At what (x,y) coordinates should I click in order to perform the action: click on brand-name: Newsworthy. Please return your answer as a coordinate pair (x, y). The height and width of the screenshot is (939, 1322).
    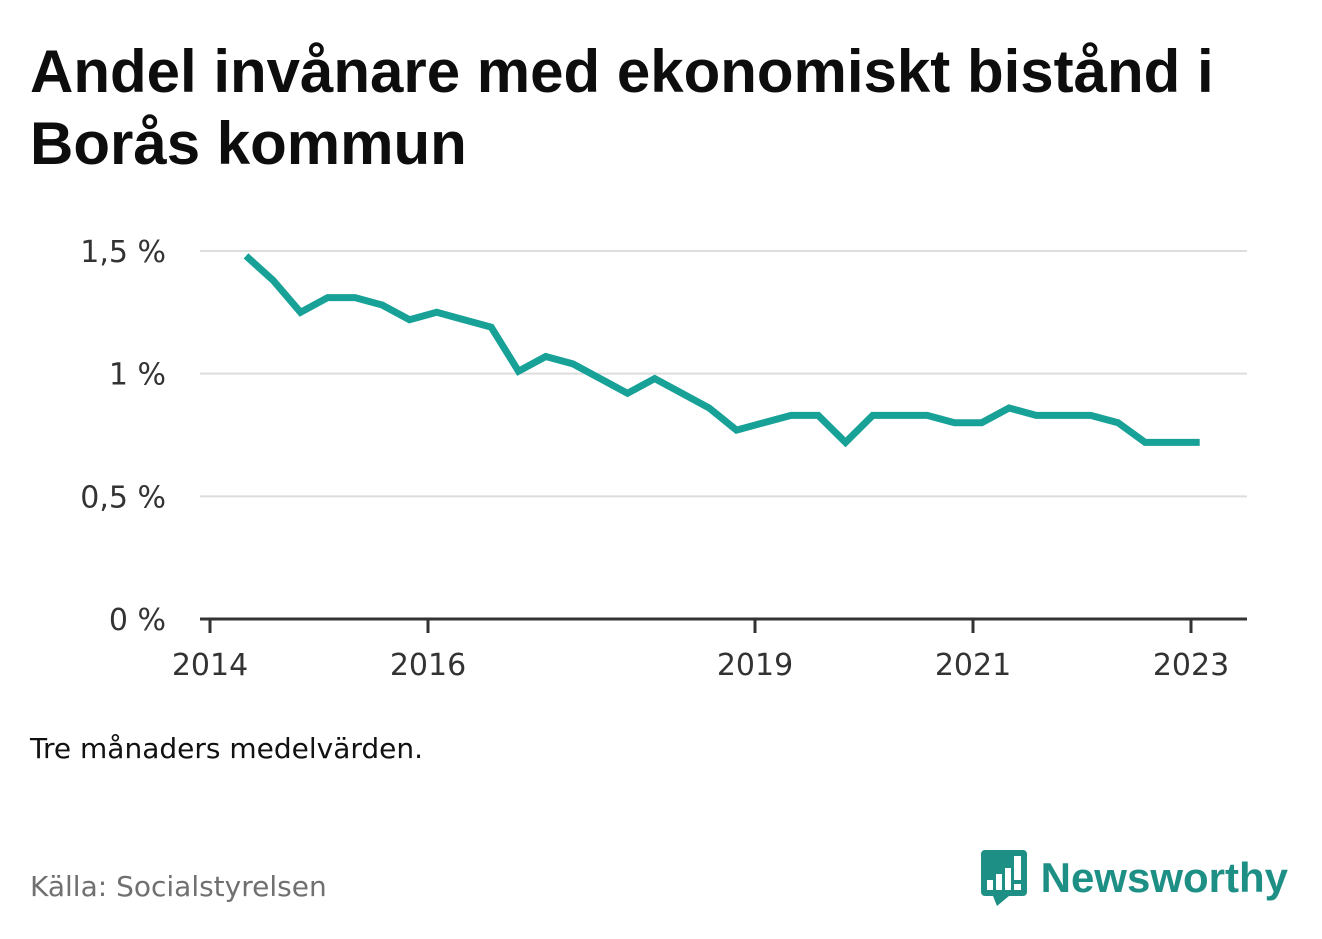
    Looking at the image, I should click on (1164, 877).